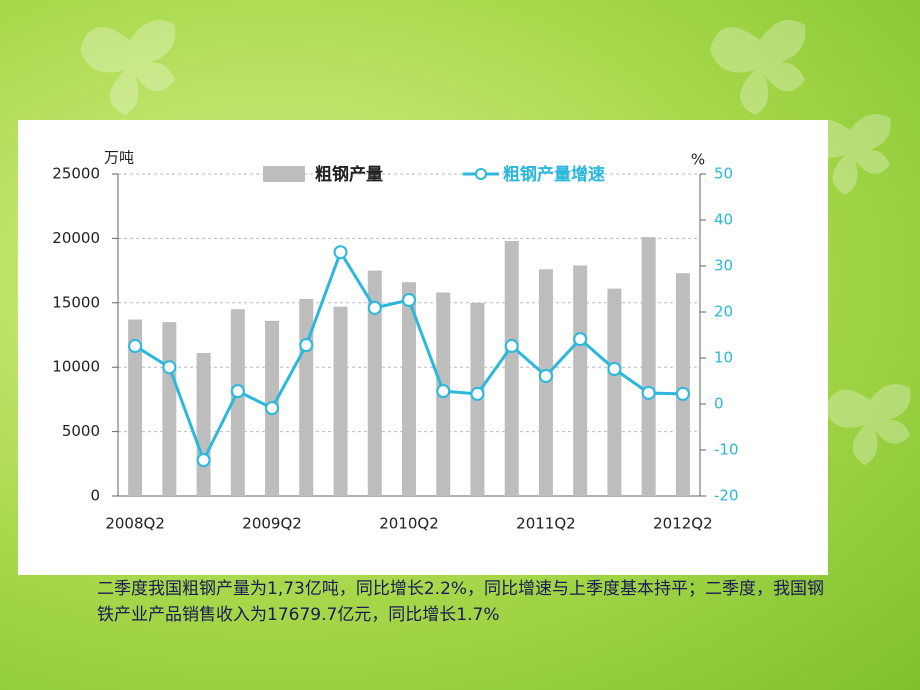 This screenshot has width=920, height=690. What do you see at coordinates (481, 174) in the screenshot?
I see `legend-marker` at bounding box center [481, 174].